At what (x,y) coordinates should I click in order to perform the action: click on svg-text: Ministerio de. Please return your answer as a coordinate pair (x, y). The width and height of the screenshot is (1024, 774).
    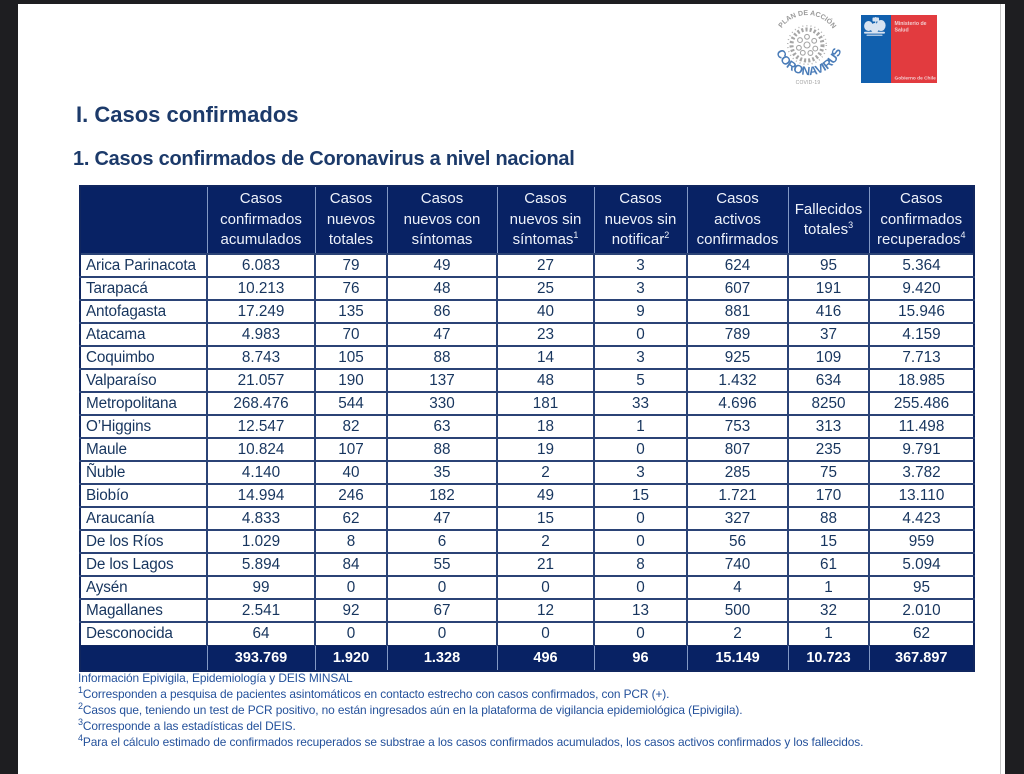
    Looking at the image, I should click on (911, 24).